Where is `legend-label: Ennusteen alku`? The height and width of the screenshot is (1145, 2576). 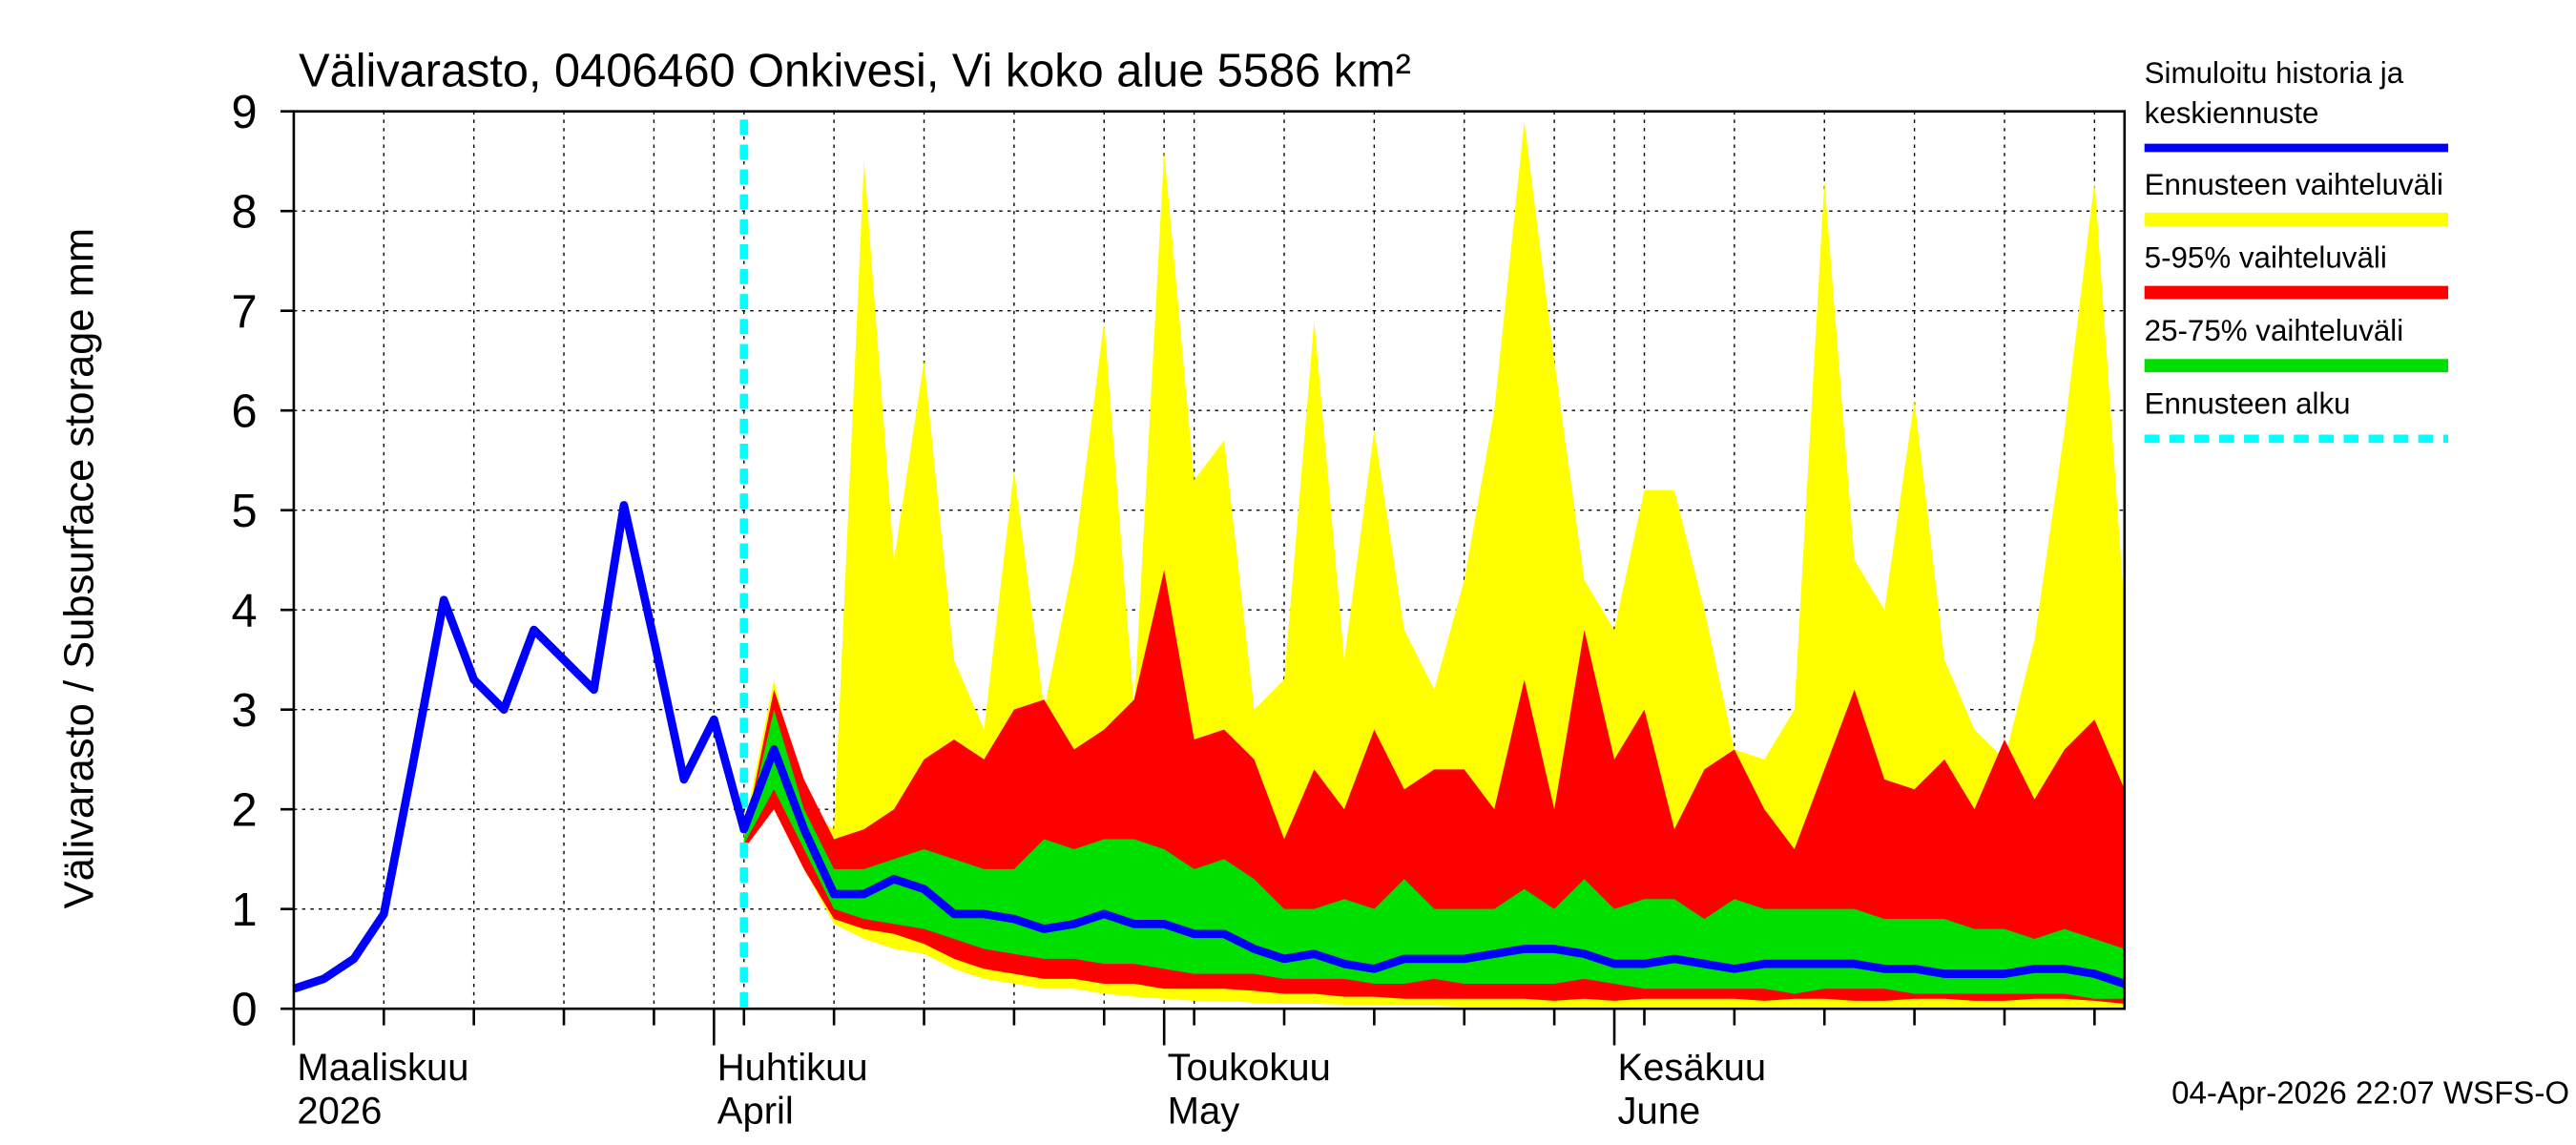 legend-label: Ennusteen alku is located at coordinates (2248, 404).